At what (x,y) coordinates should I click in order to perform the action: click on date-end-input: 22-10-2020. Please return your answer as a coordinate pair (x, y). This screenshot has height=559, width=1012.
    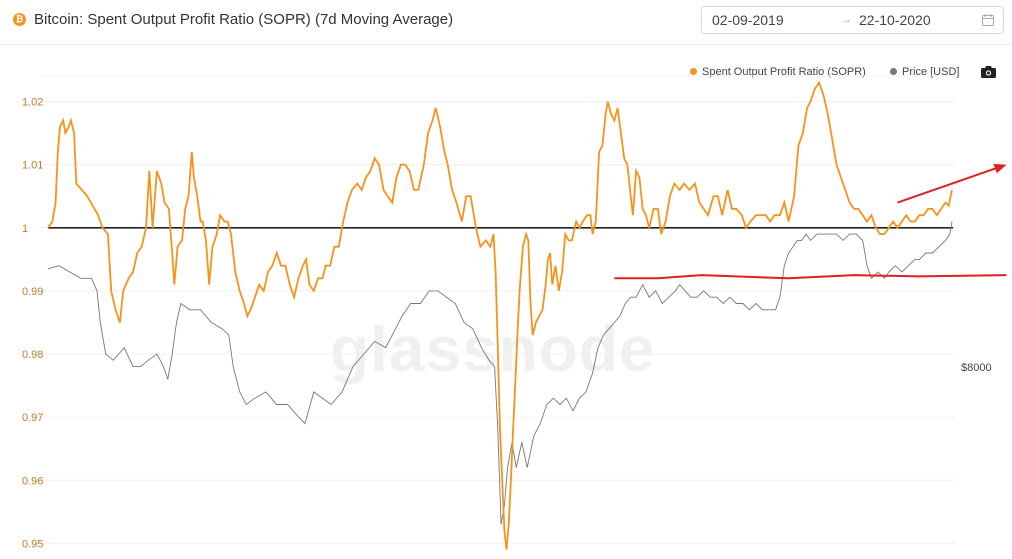
    Looking at the image, I should click on (895, 20).